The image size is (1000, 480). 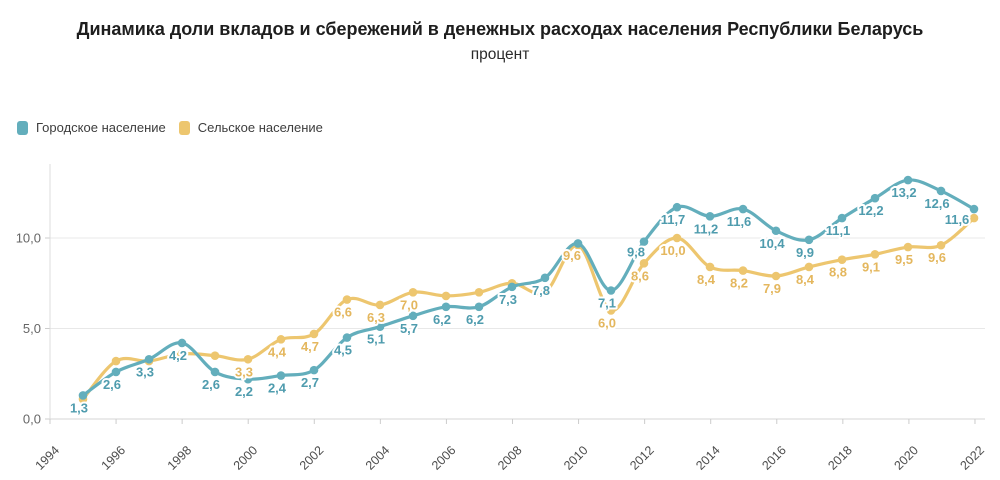 I want to click on data-point-label: 5,7, so click(x=409, y=328).